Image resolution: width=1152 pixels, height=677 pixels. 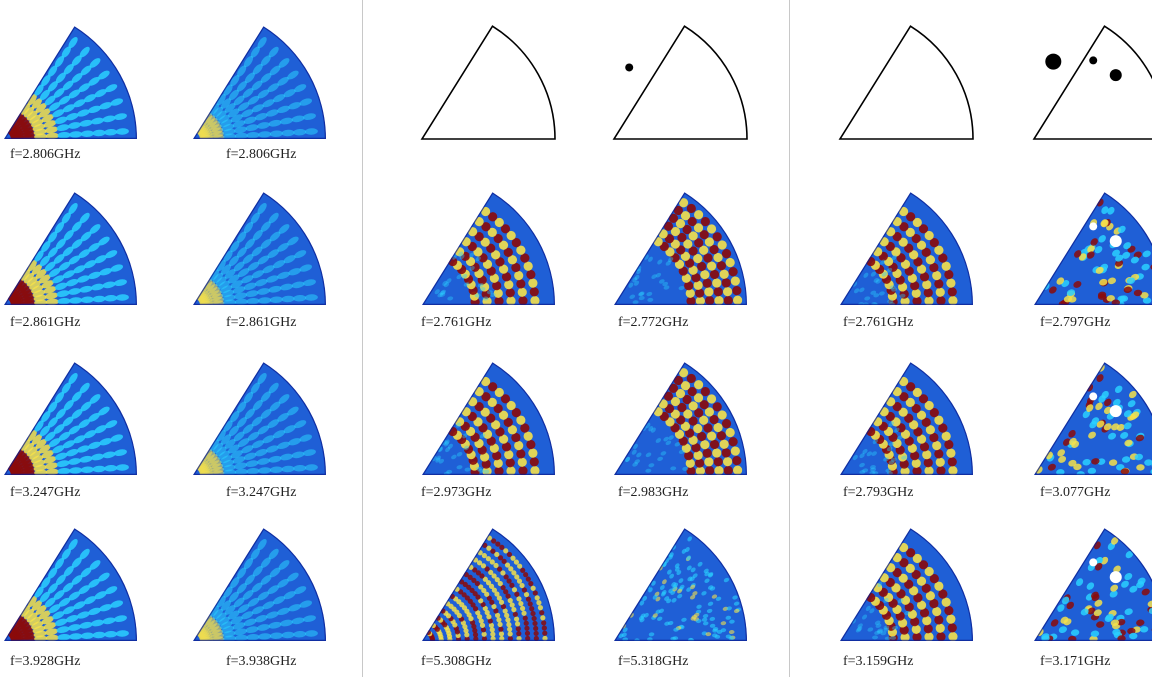 I want to click on frequency-label: f=2.797GHz, so click(x=1075, y=322).